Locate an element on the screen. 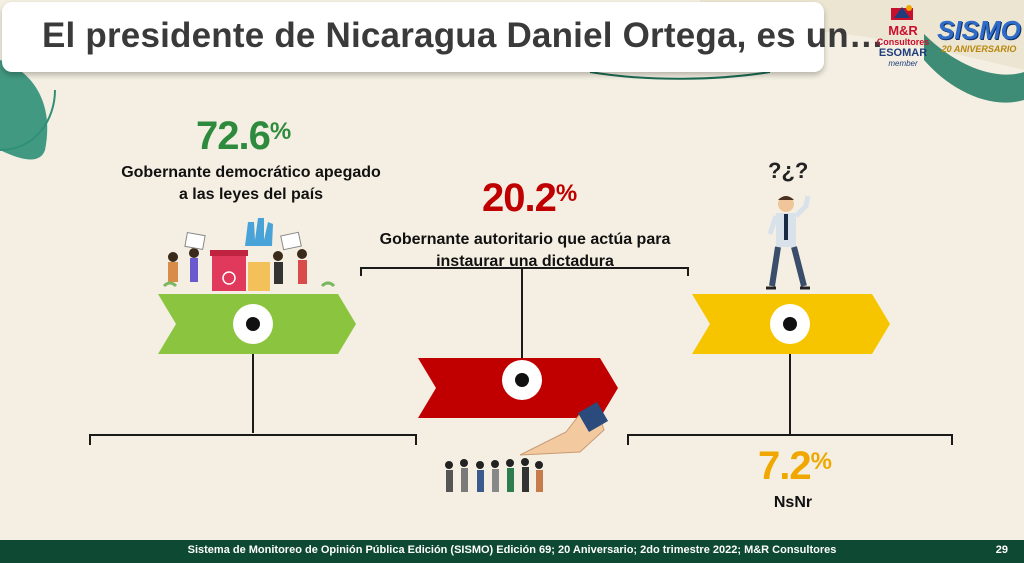  eye-nsnr-icon is located at coordinates (790, 324).